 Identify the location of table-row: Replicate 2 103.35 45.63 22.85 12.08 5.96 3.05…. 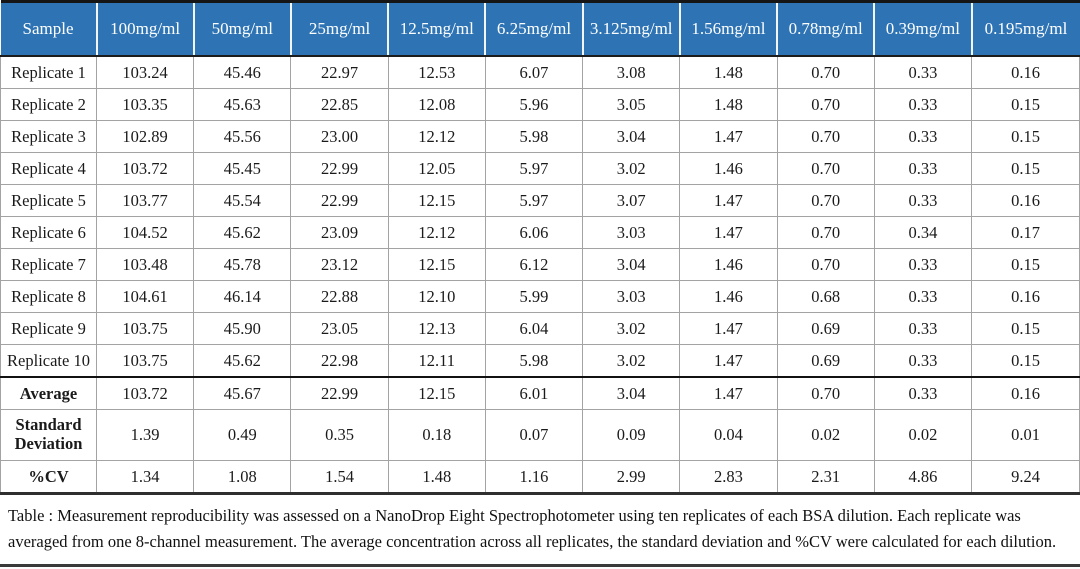
(540, 104).